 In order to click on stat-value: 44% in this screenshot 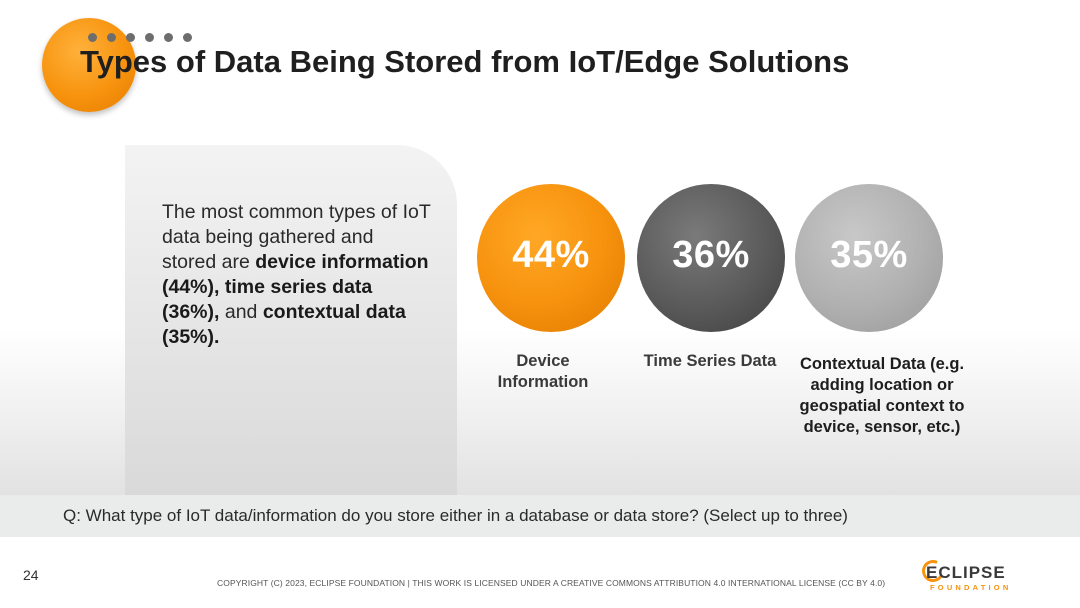, I will do `click(551, 254)`.